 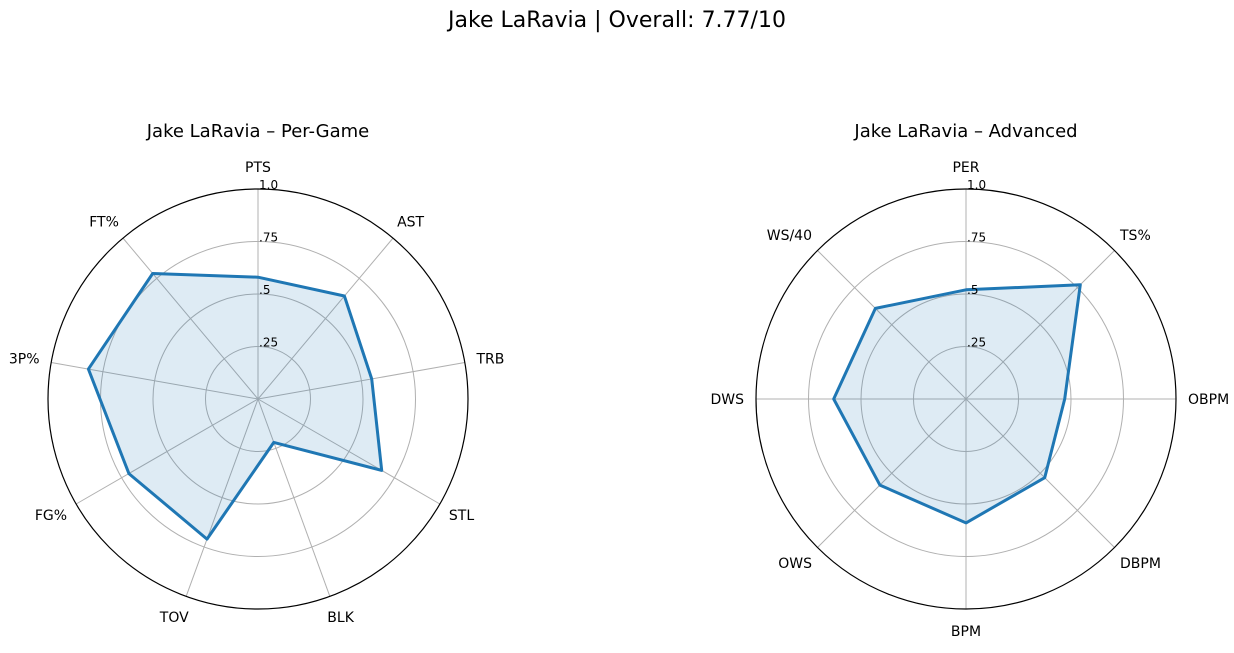 What do you see at coordinates (617, 20) in the screenshot?
I see `figure-title: Jake LaRavia | Overall: 7.77/10` at bounding box center [617, 20].